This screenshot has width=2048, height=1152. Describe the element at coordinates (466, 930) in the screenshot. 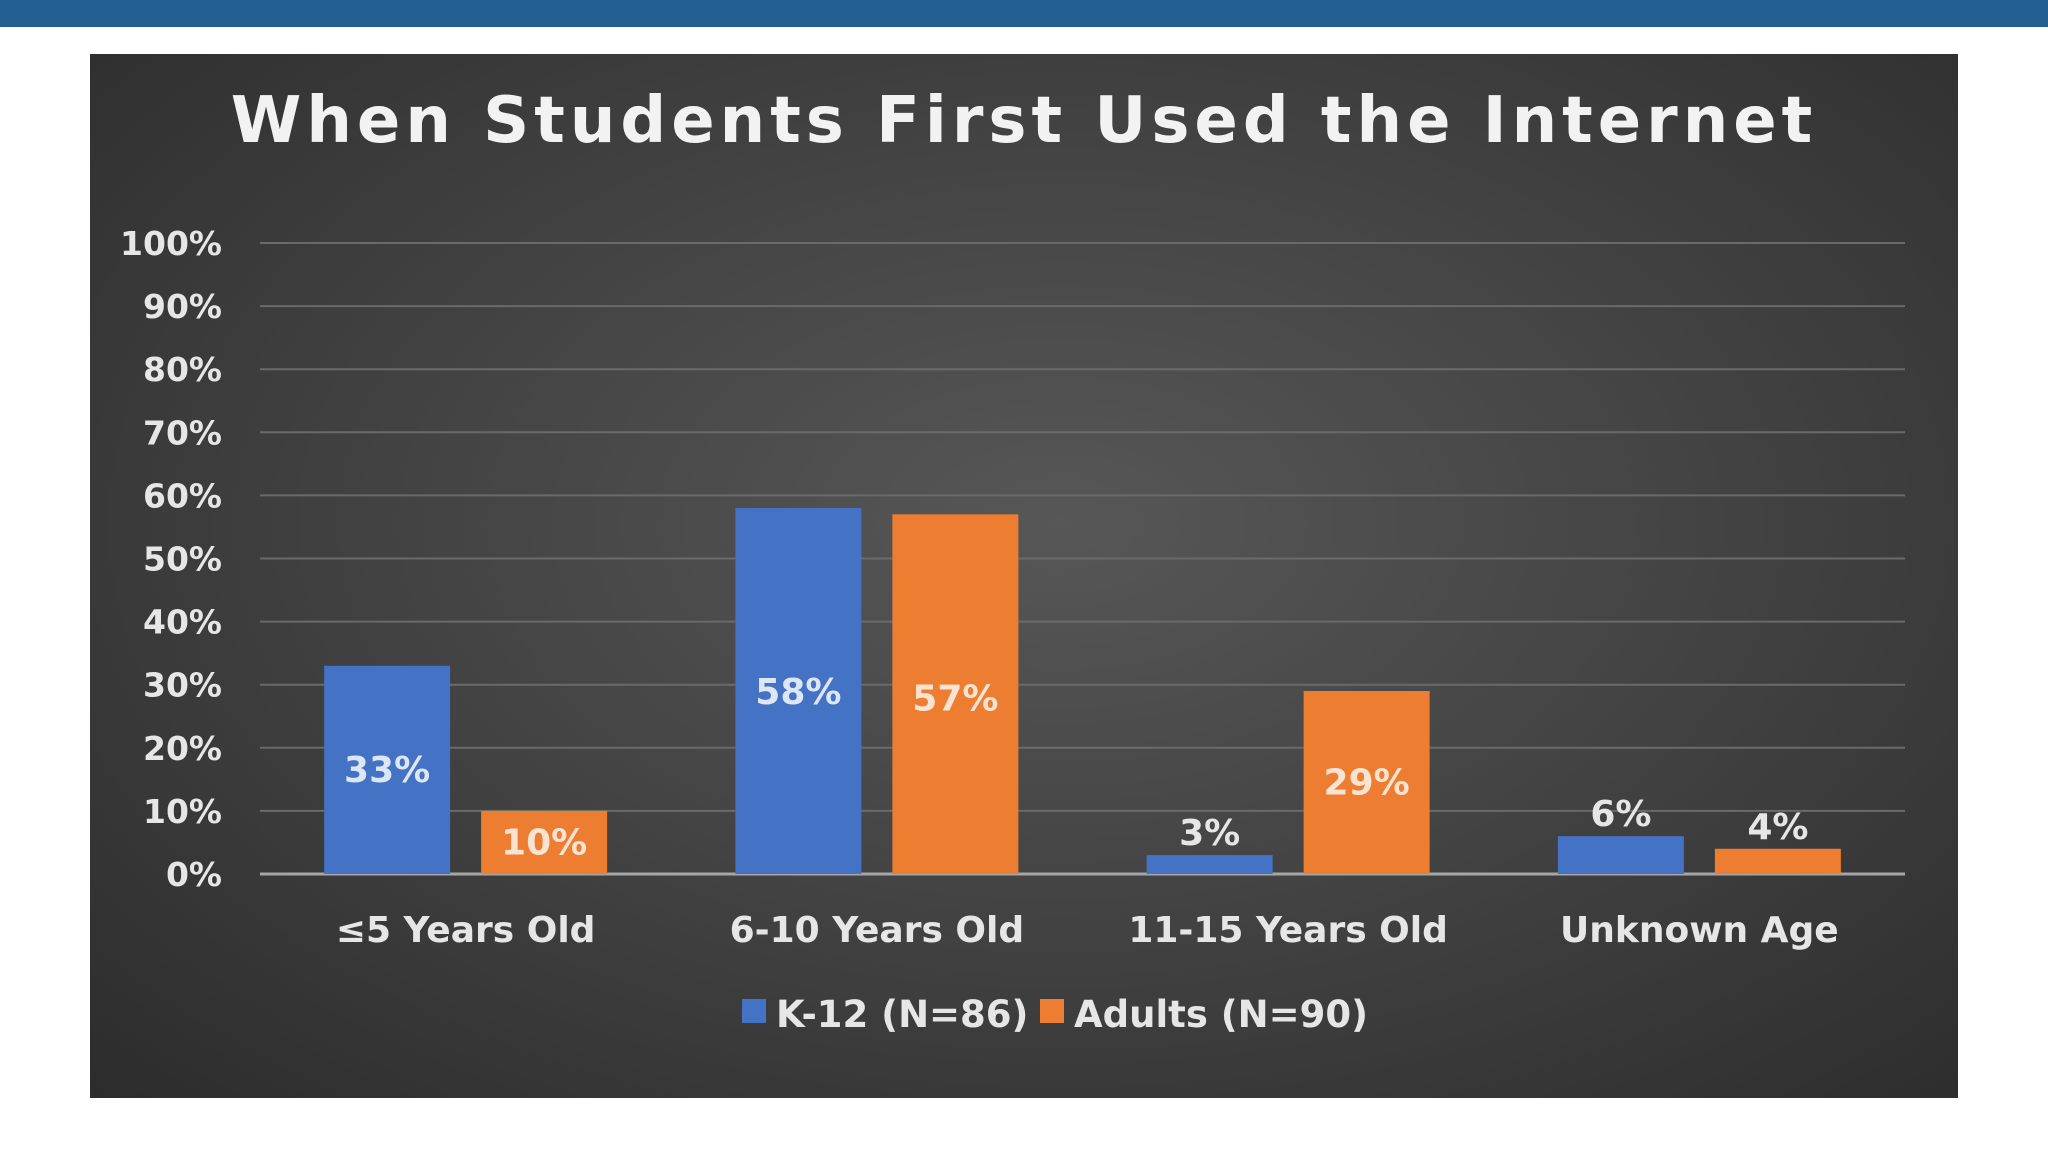

I see `x-tick-label: ≤5 Years Old` at that location.